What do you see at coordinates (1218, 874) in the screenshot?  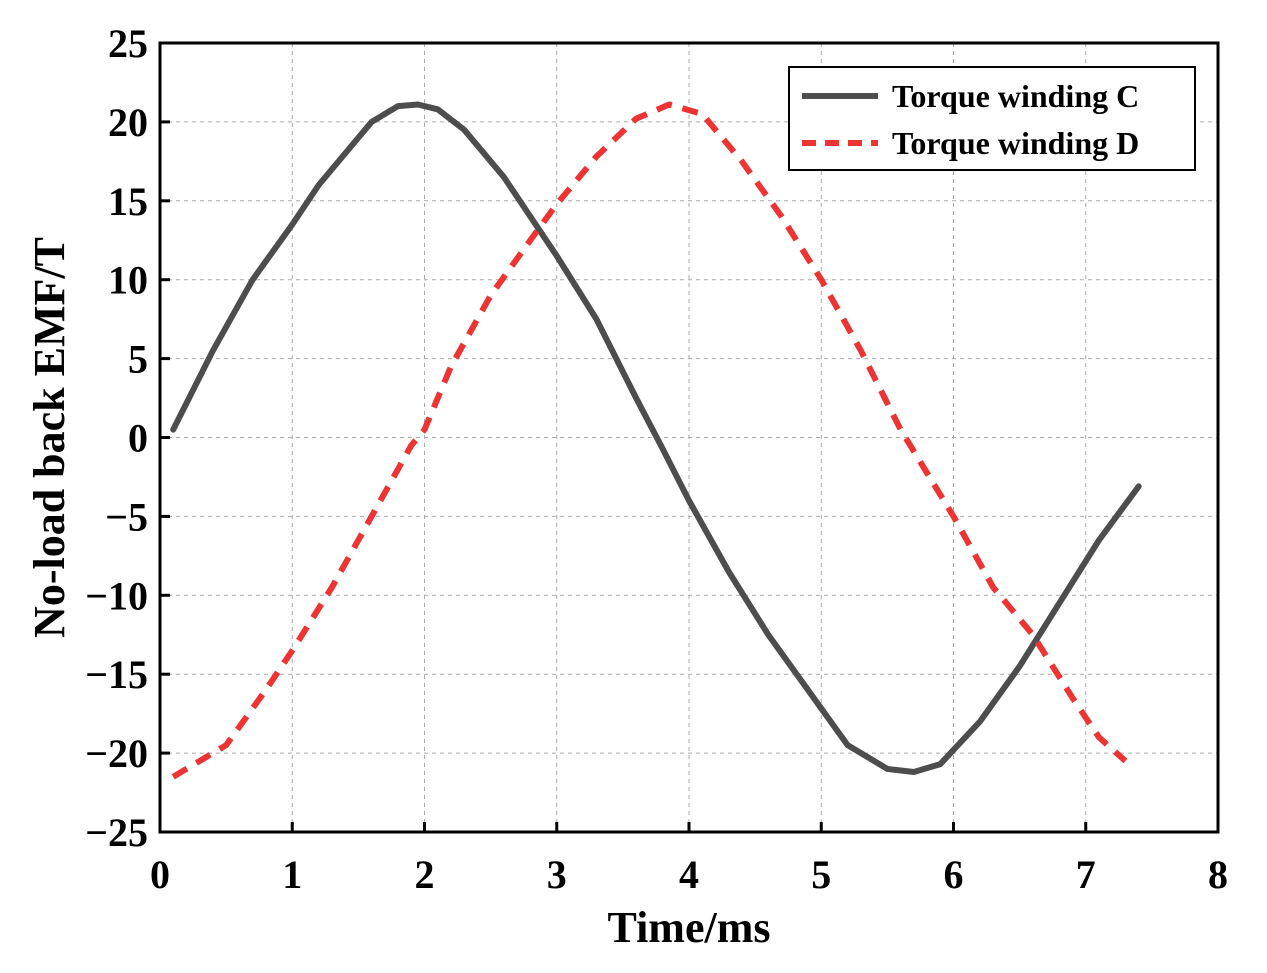 I see `x-tick-label: 8` at bounding box center [1218, 874].